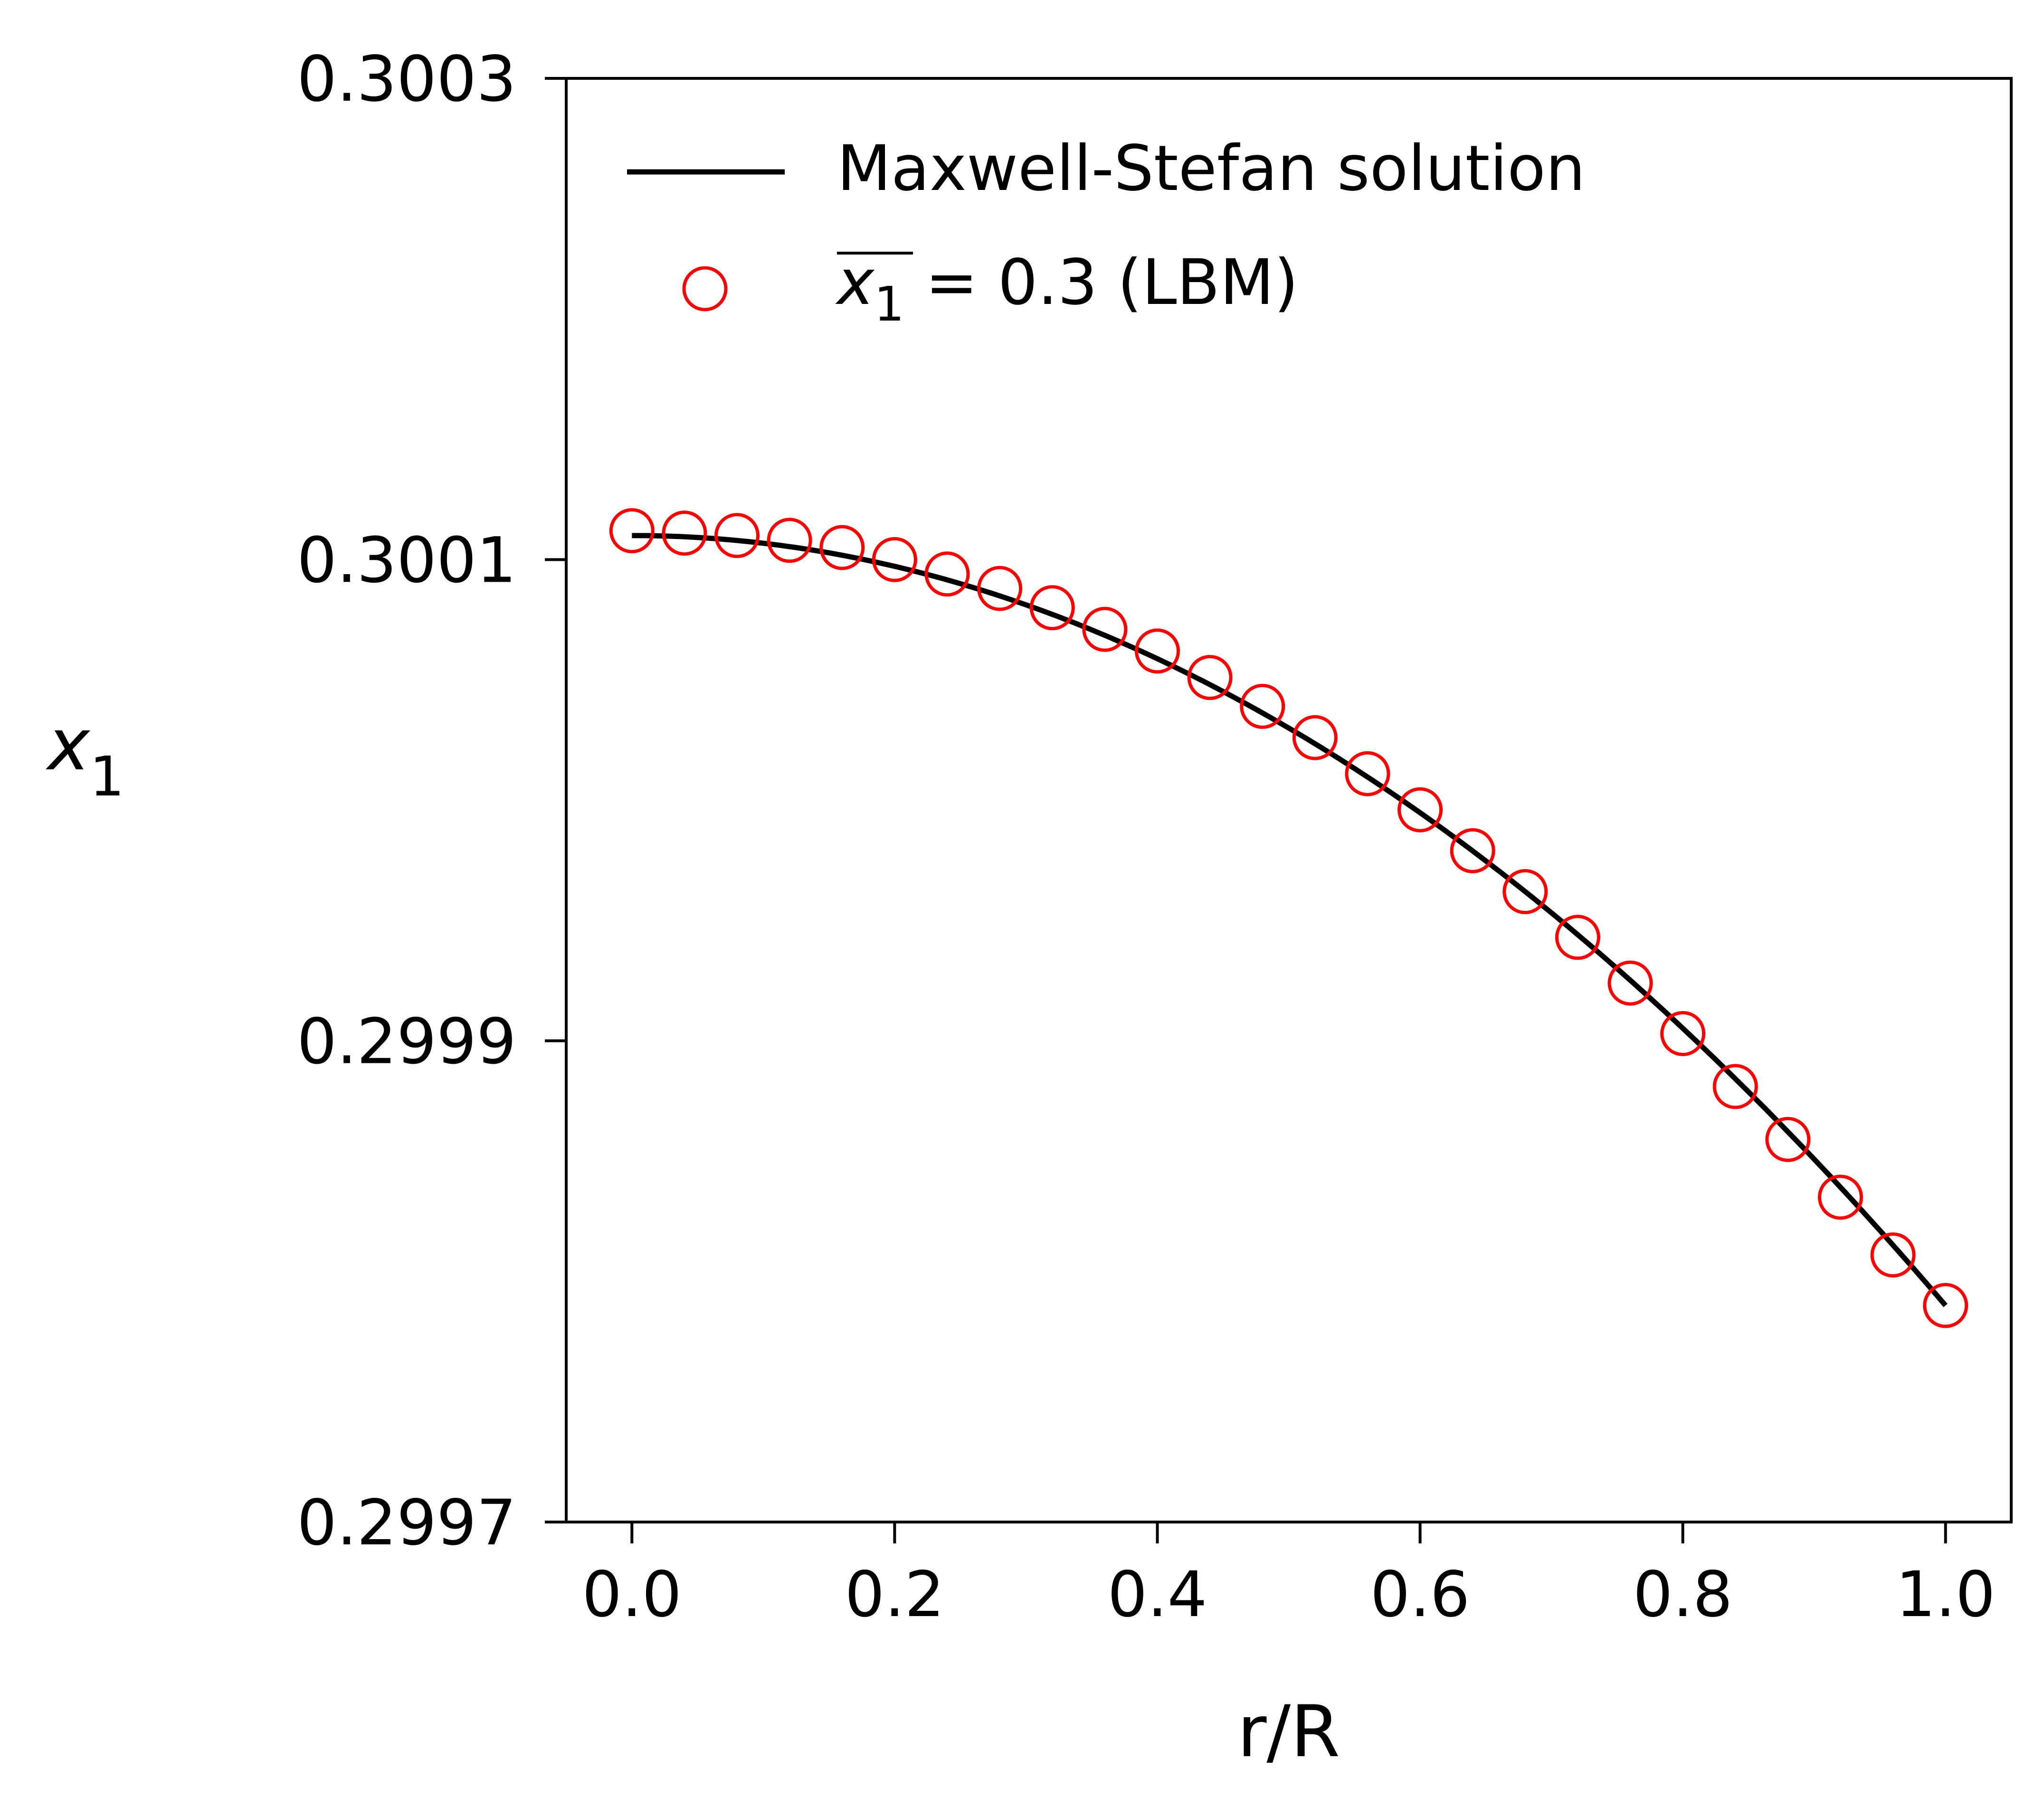  What do you see at coordinates (1420, 1594) in the screenshot?
I see `x-tick-label: 0.6` at bounding box center [1420, 1594].